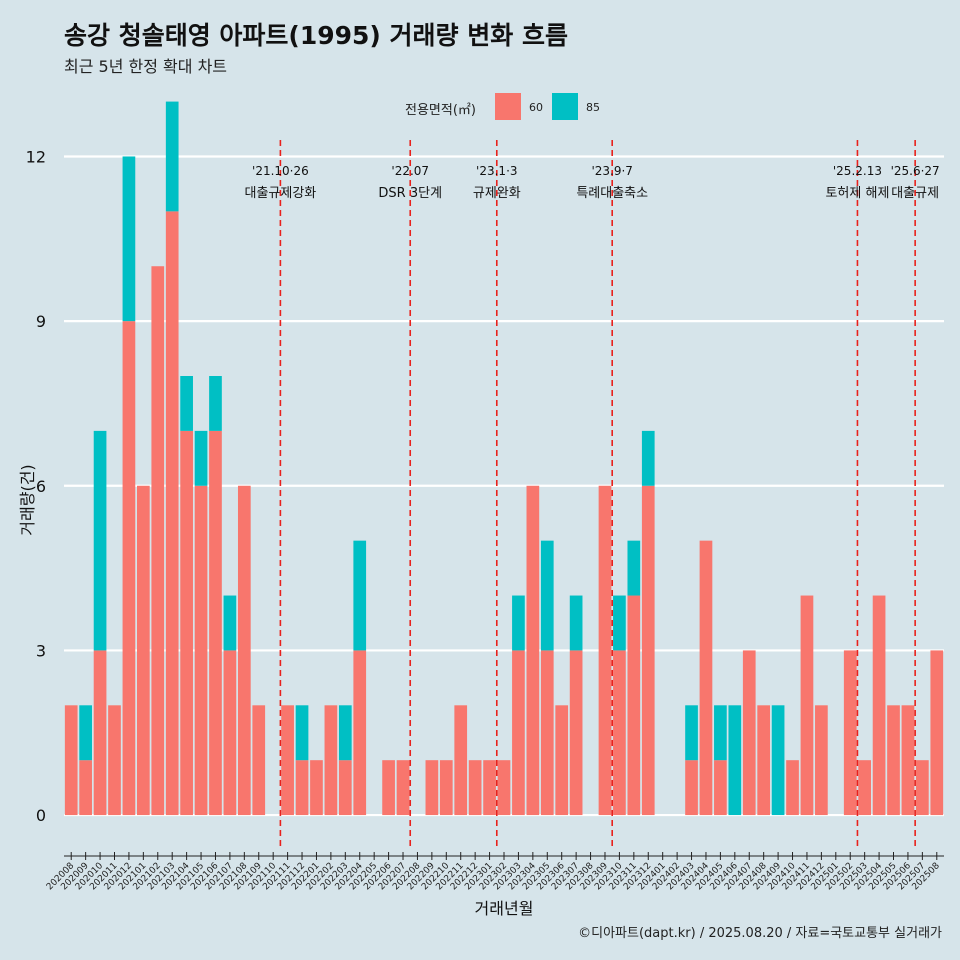 The width and height of the screenshot is (960, 960). Describe the element at coordinates (41, 650) in the screenshot. I see `y-tick-label-3: 3` at that location.